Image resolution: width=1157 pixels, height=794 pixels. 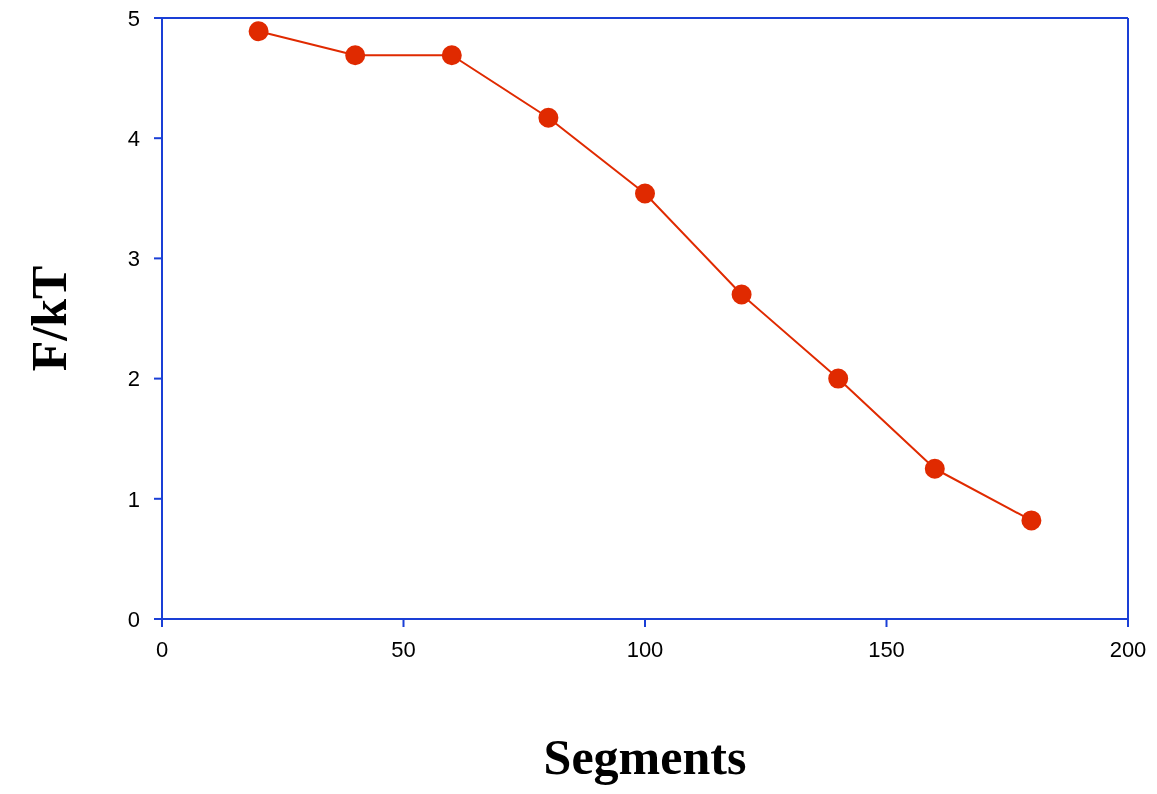 I want to click on x-tick-label: 0, so click(x=162, y=649).